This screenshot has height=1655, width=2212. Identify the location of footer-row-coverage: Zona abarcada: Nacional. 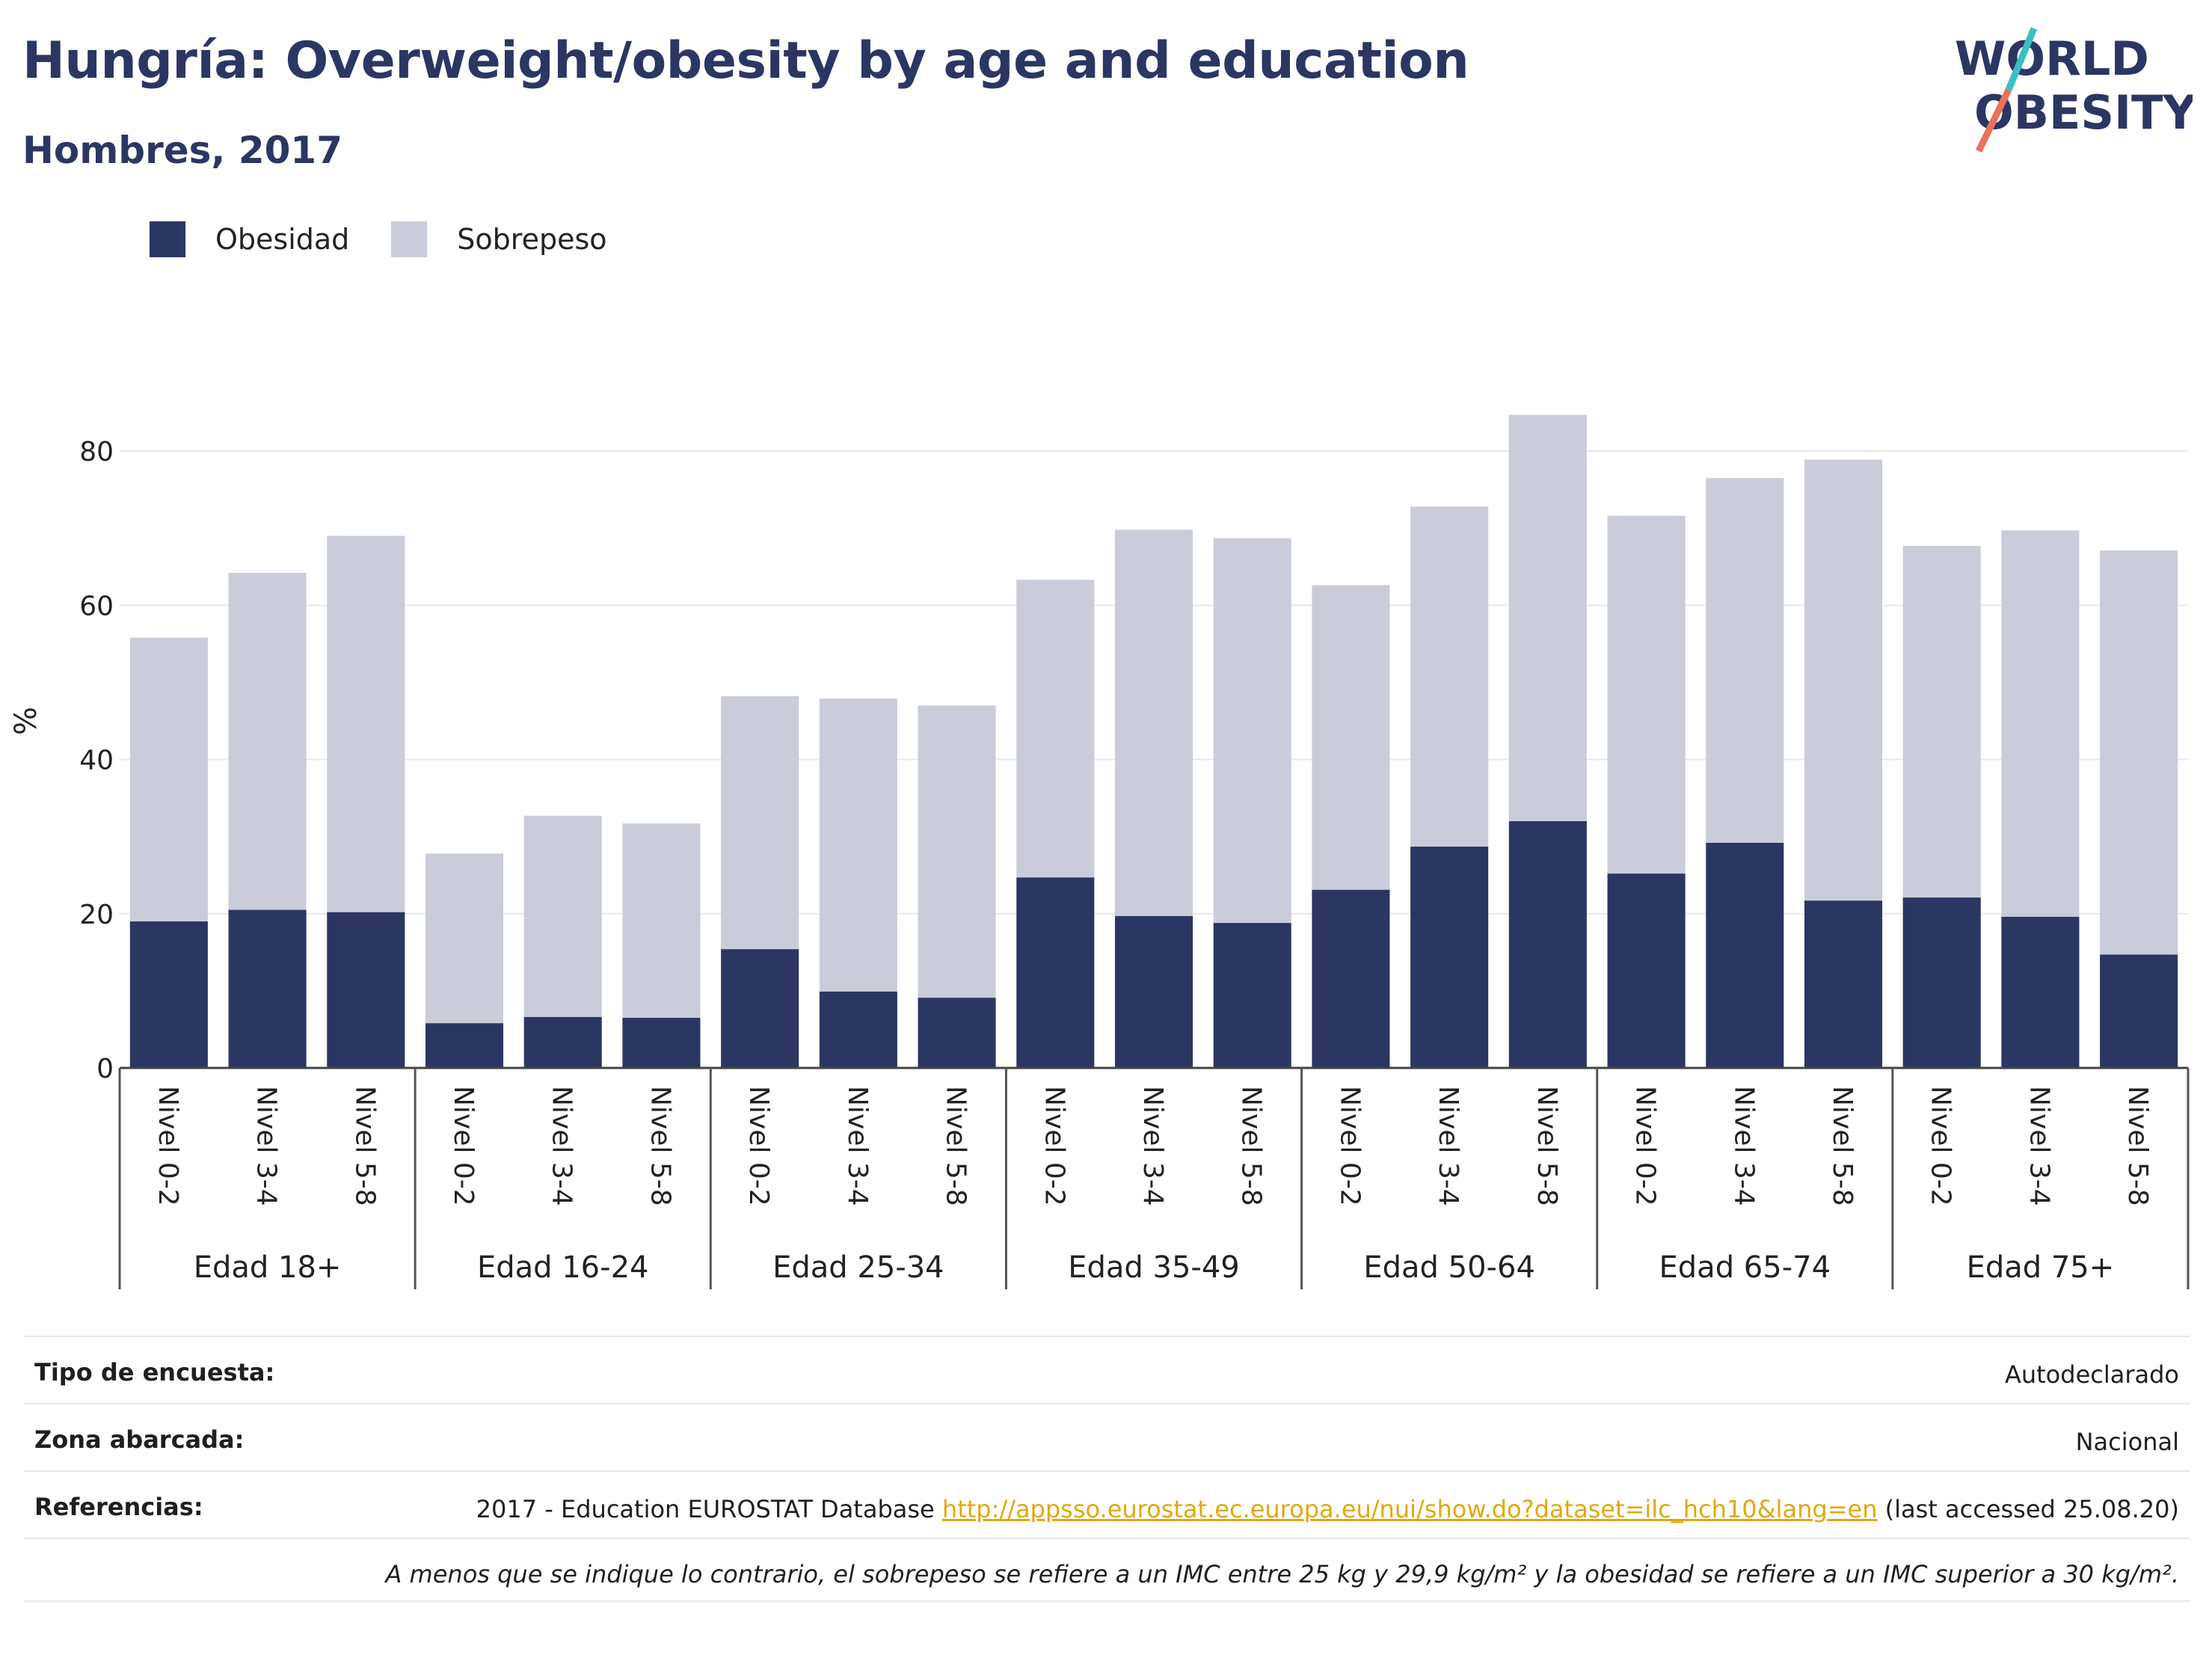
(1107, 1436).